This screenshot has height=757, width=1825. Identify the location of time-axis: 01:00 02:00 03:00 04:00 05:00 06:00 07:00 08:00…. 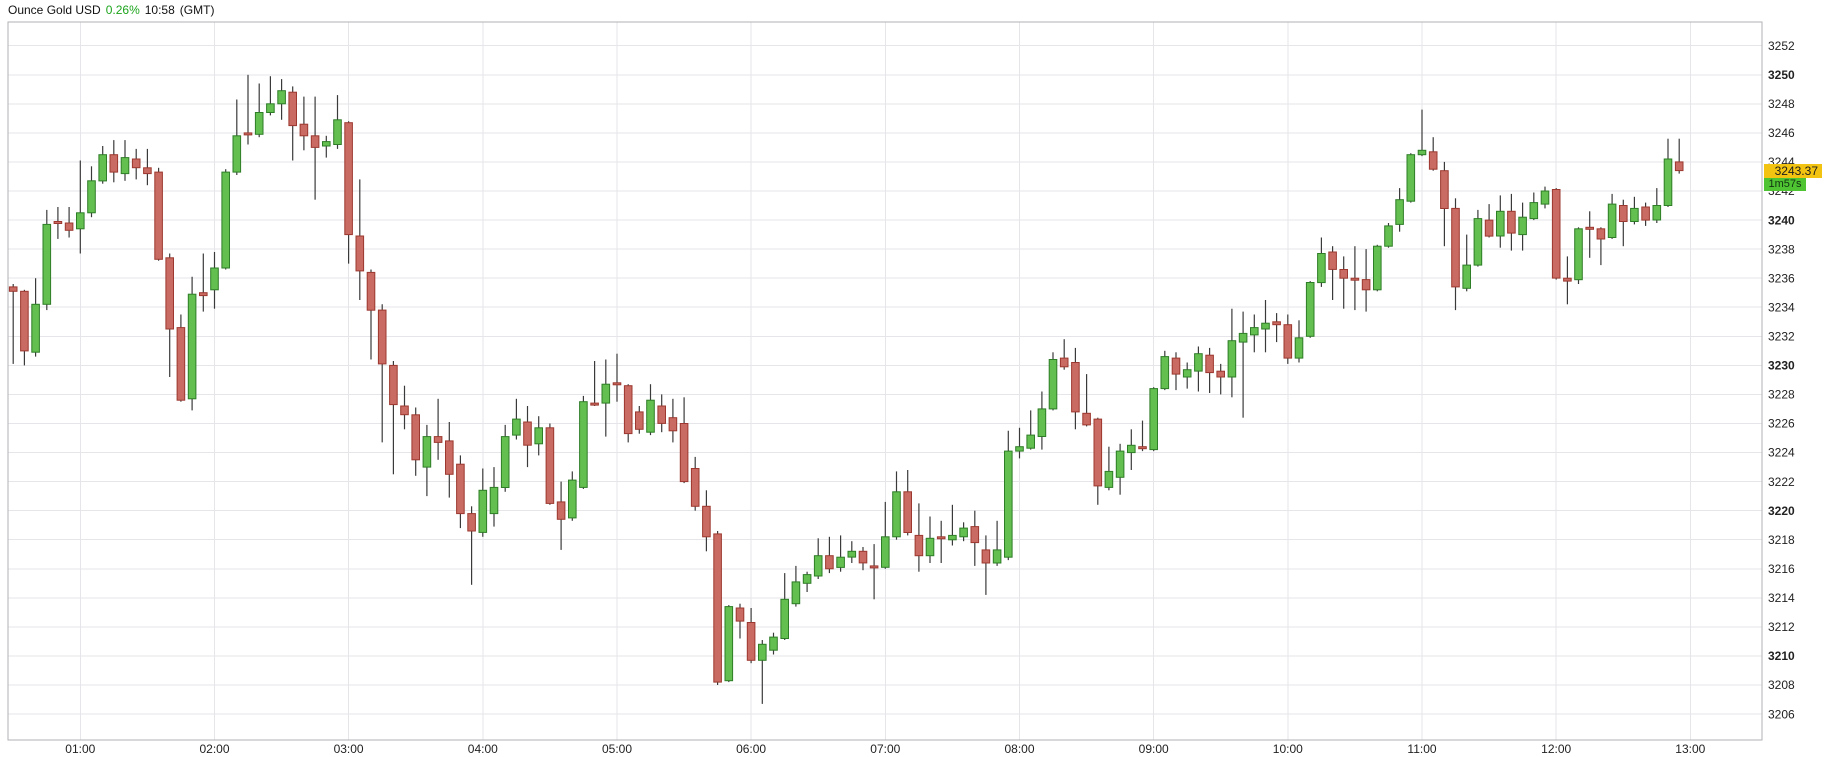
(885, 749).